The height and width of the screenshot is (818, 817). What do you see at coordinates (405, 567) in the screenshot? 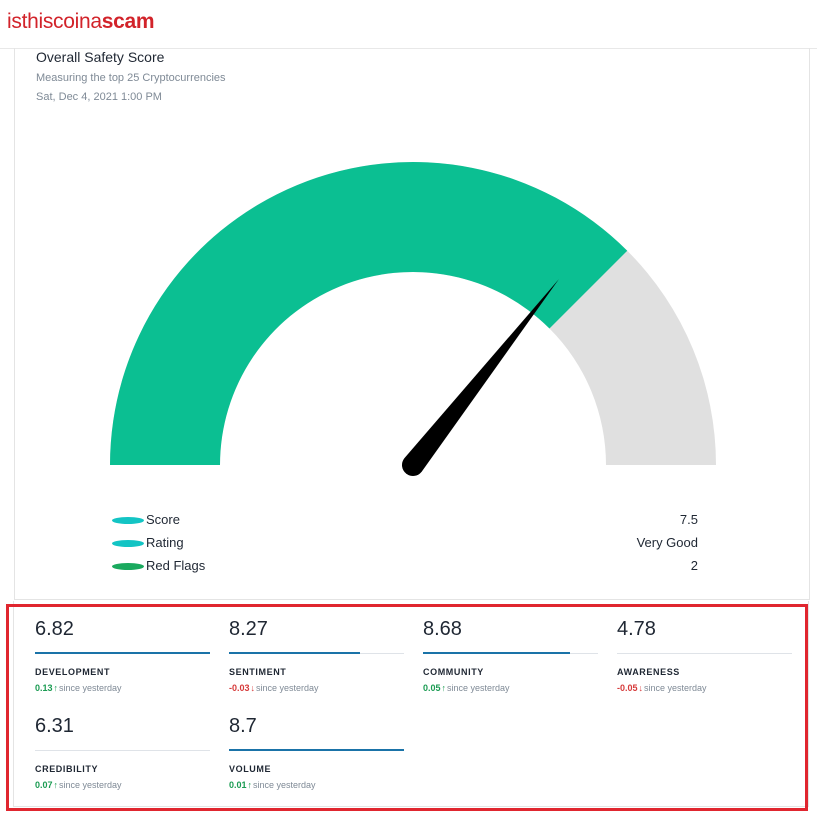
I see `legend-red-flags: Red Flags 2` at bounding box center [405, 567].